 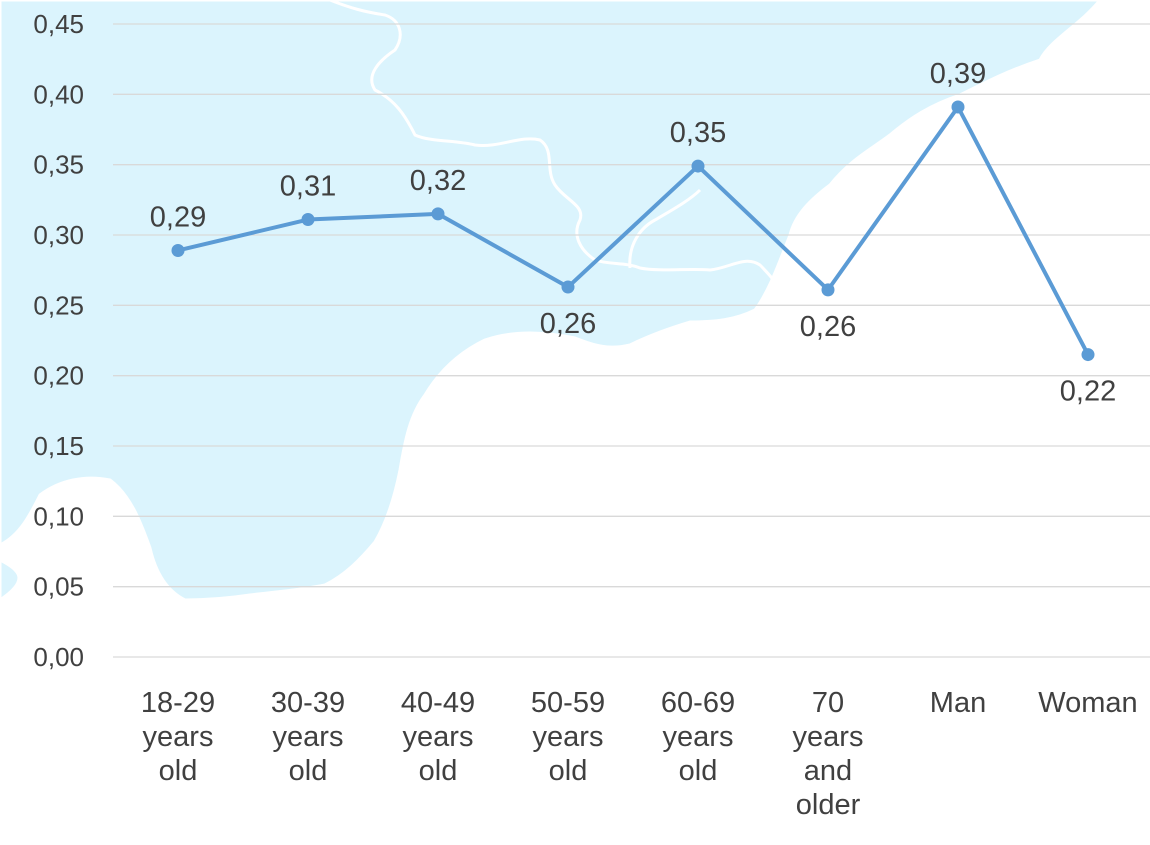 I want to click on y-tick-label: 0,25, so click(x=58, y=305).